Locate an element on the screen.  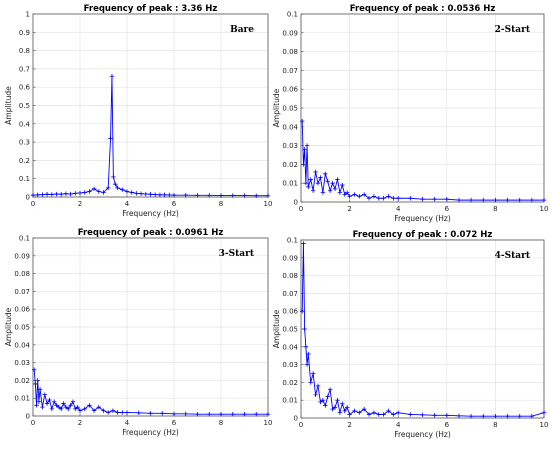
y-tick-label: 0.02 is located at coordinates (290, 383).